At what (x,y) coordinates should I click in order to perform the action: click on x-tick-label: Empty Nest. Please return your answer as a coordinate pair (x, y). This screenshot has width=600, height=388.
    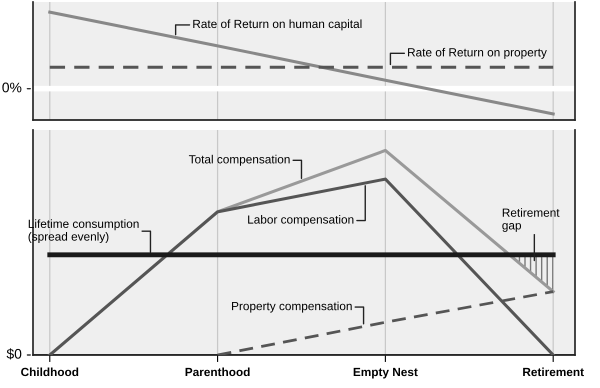
    Looking at the image, I should click on (386, 373).